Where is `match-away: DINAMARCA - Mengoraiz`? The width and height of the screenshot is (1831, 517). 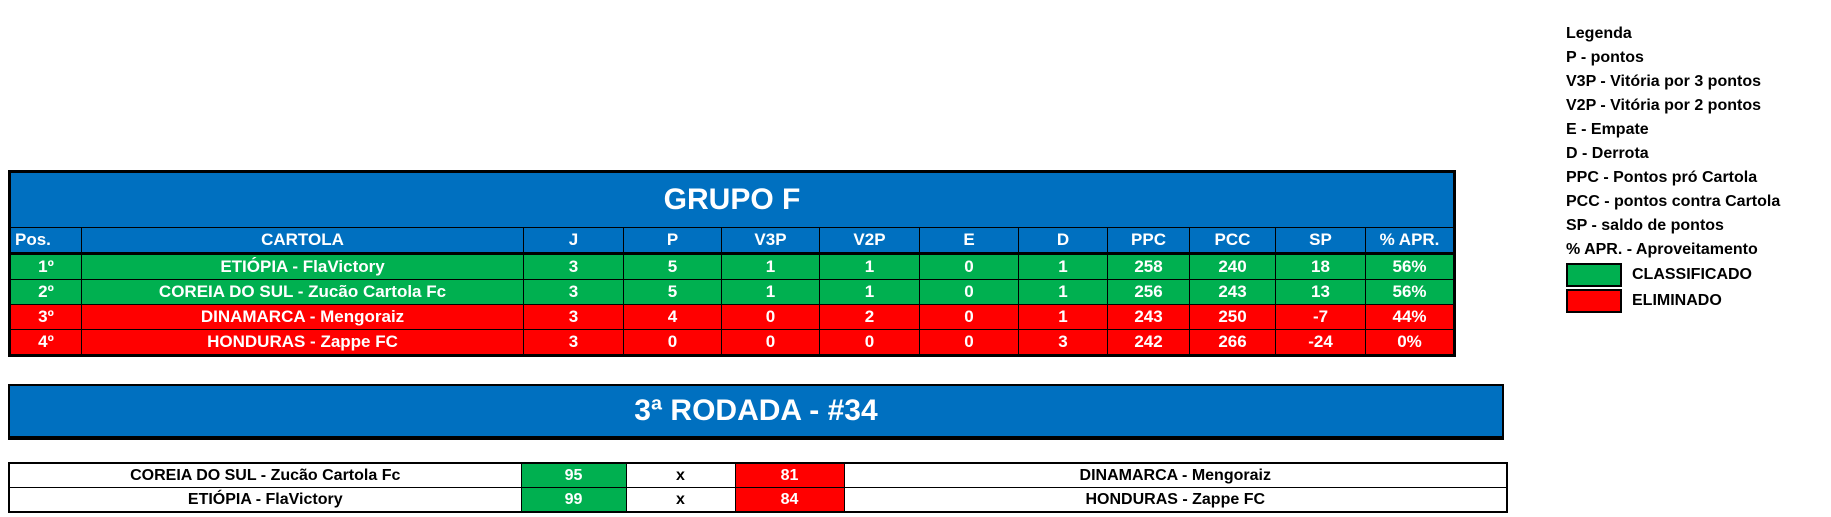 match-away: DINAMARCA - Mengoraiz is located at coordinates (1175, 475).